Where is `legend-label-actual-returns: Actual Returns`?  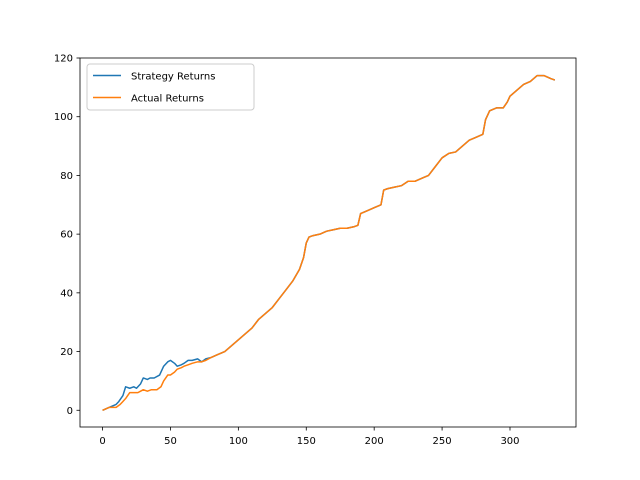
legend-label-actual-returns: Actual Returns is located at coordinates (167, 99).